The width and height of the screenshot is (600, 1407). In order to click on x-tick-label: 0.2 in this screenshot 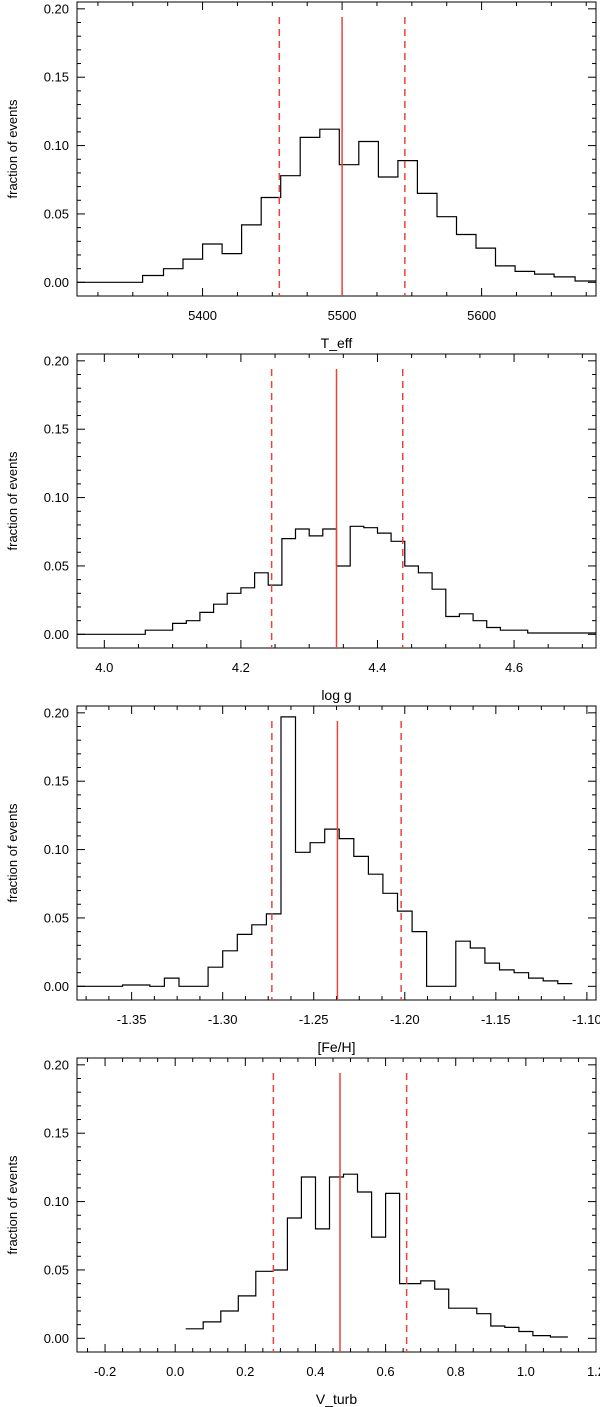, I will do `click(245, 1371)`.